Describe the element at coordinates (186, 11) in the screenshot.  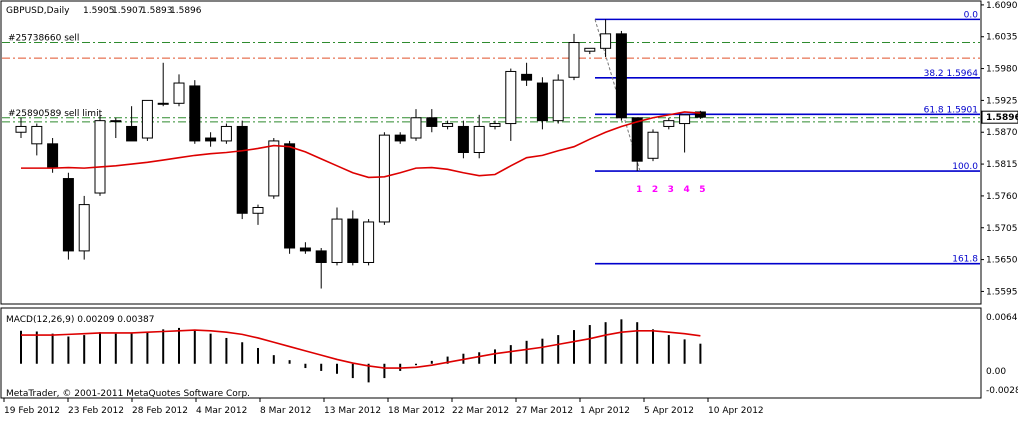
I see `close-value: 1.5896` at that location.